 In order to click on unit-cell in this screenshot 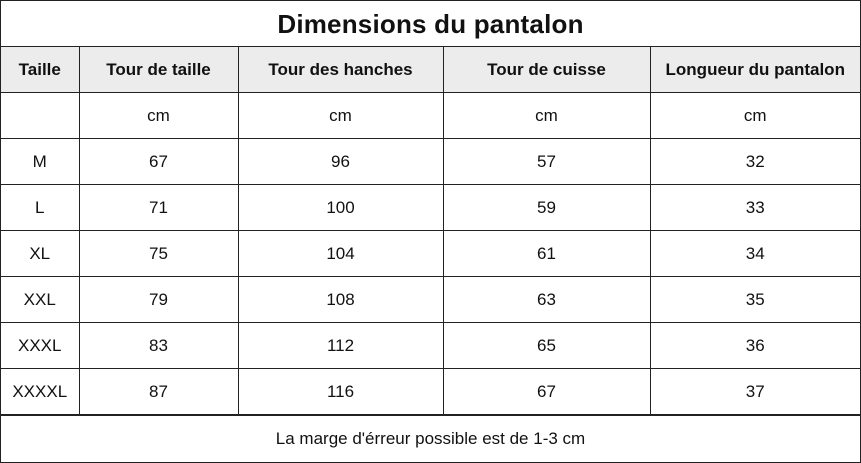, I will do `click(40, 115)`.